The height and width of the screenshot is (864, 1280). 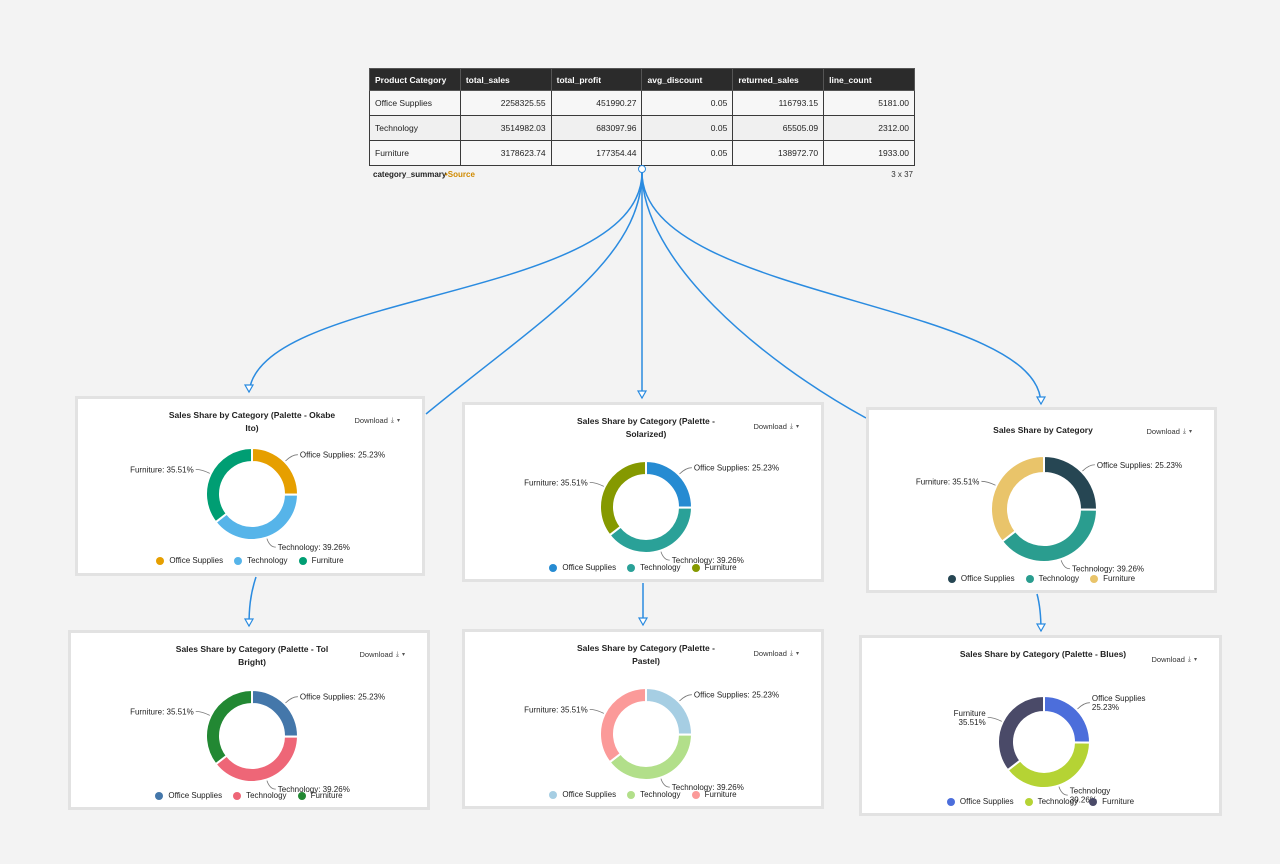 I want to click on chart-title: Sales Share by Category, so click(x=1043, y=430).